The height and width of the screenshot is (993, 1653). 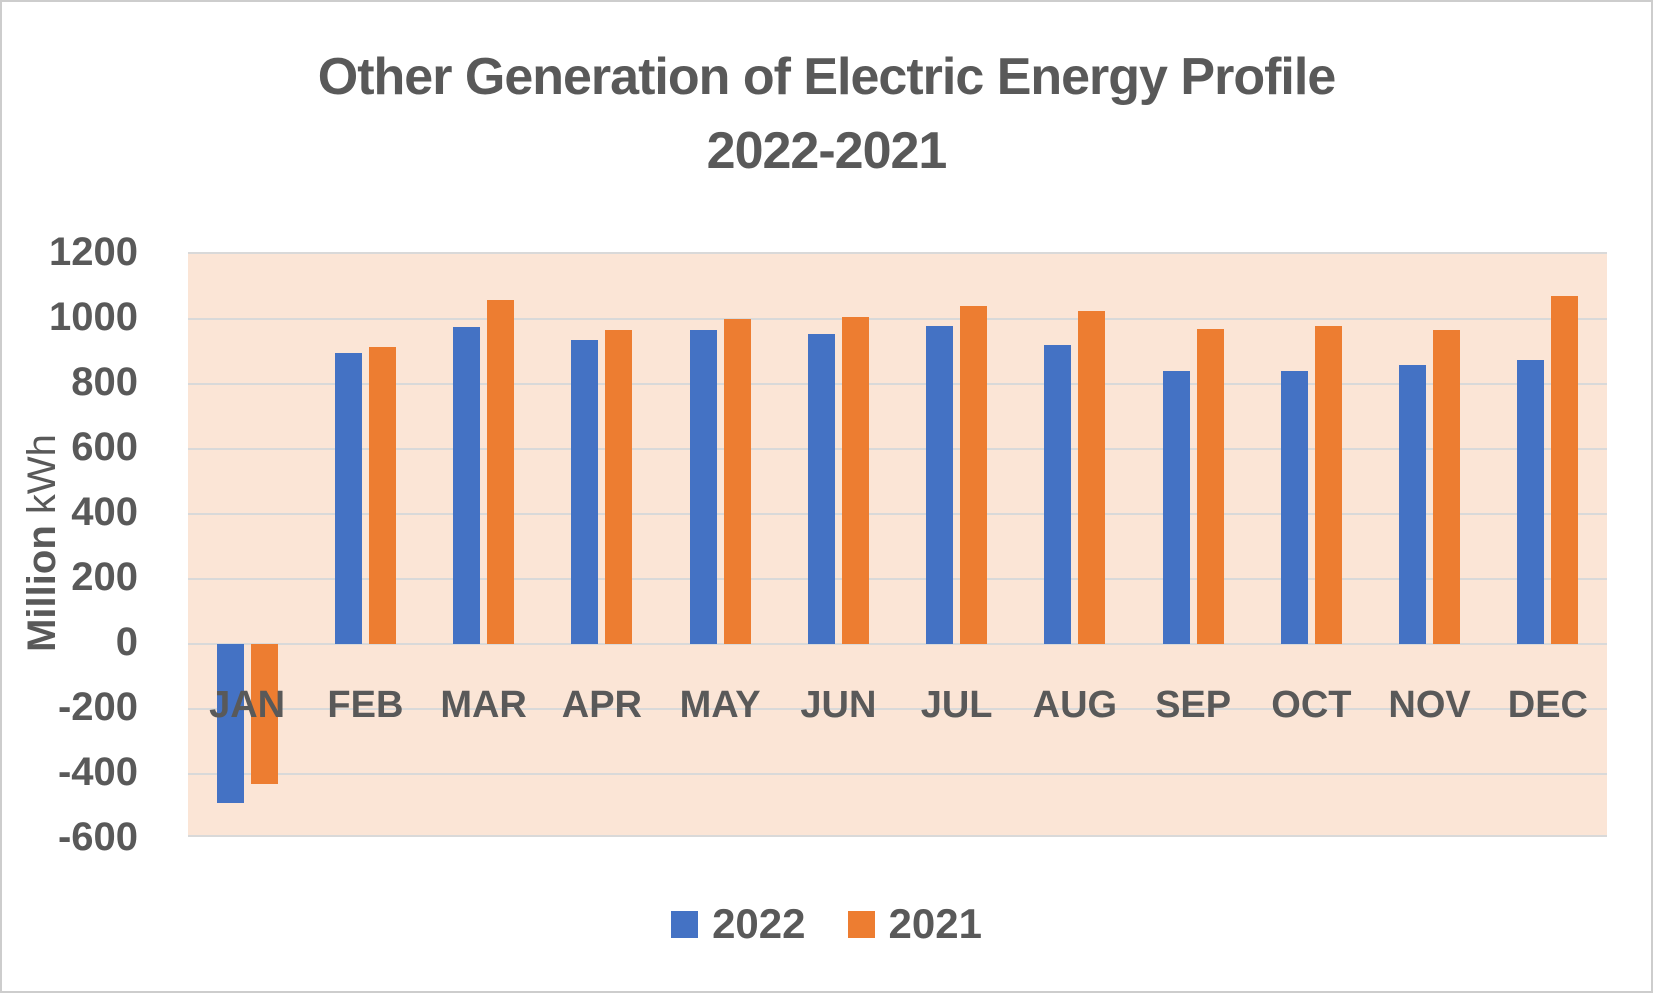 What do you see at coordinates (1075, 705) in the screenshot?
I see `x-axis-label-AUG: AUG` at bounding box center [1075, 705].